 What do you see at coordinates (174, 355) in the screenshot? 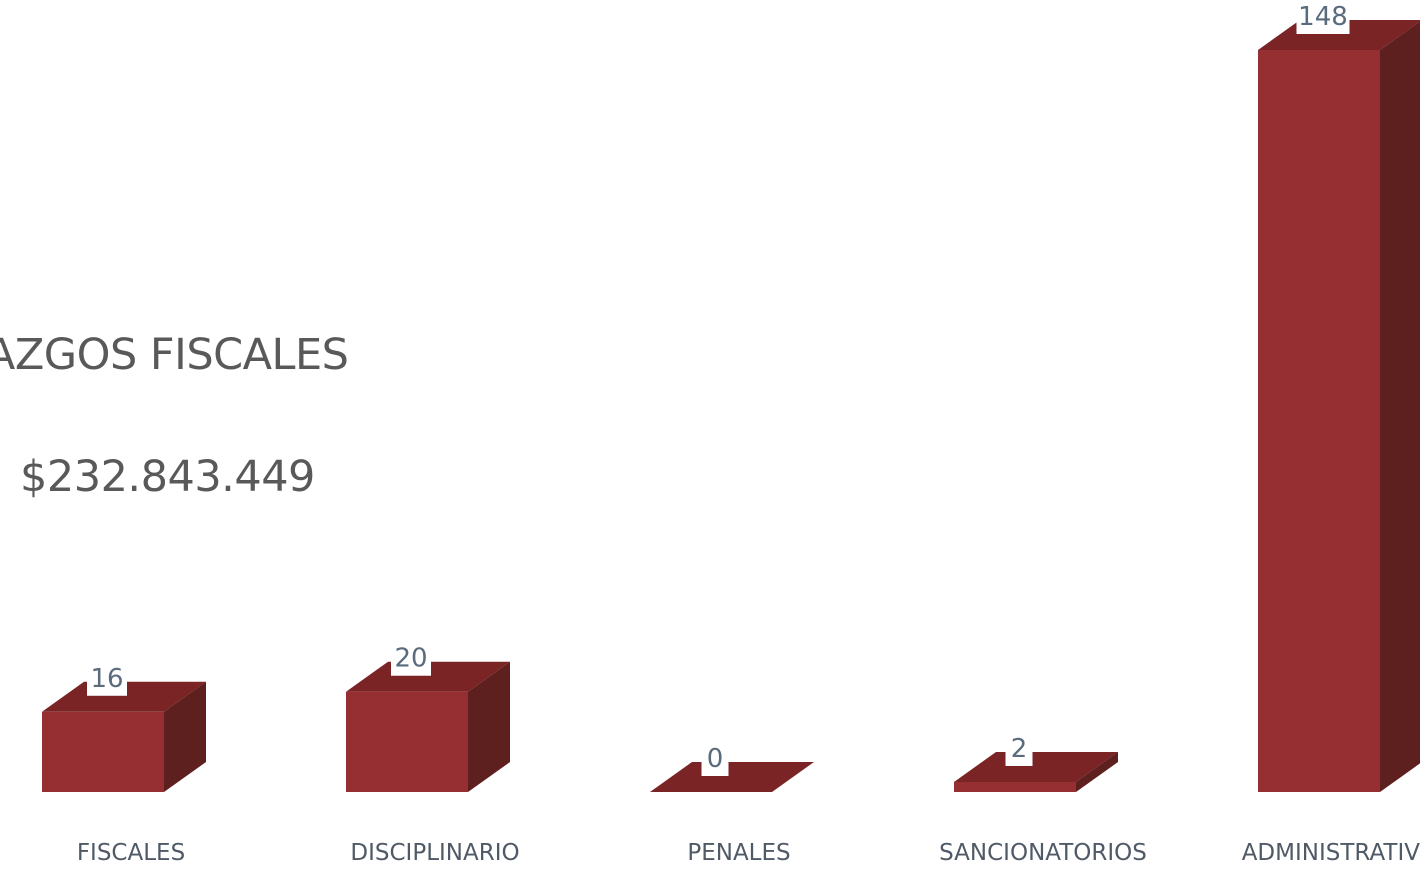
I see `title-fragment: LLAZGOS FISCALES` at bounding box center [174, 355].